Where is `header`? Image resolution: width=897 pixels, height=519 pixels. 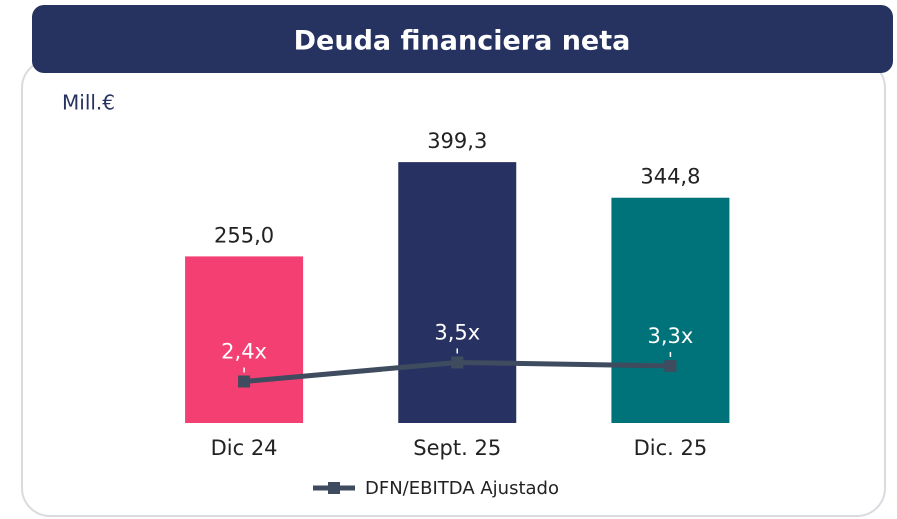 header is located at coordinates (462, 39).